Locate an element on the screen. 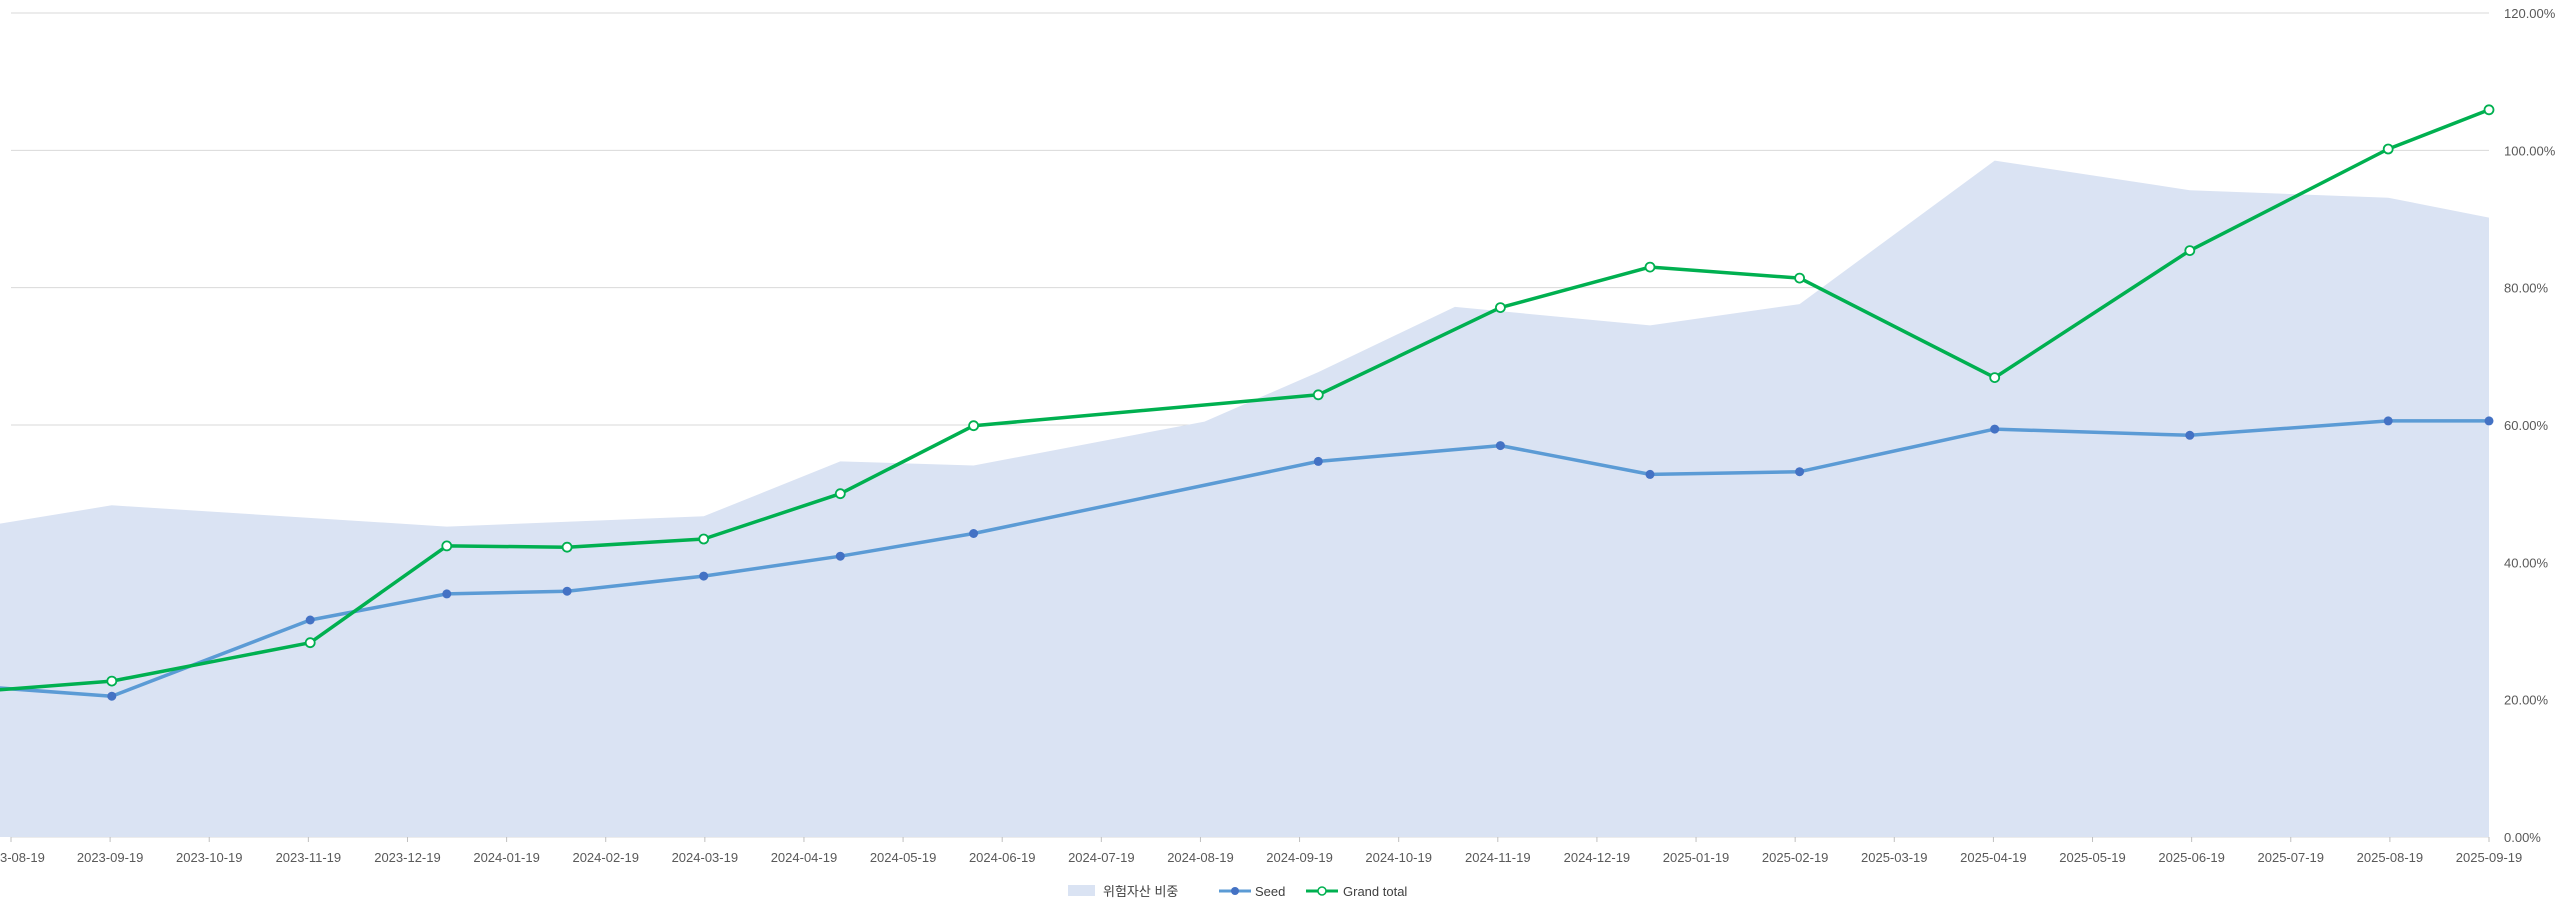 This screenshot has height=911, width=2565. x-tick-label: 2024-08-19 is located at coordinates (1200, 857).